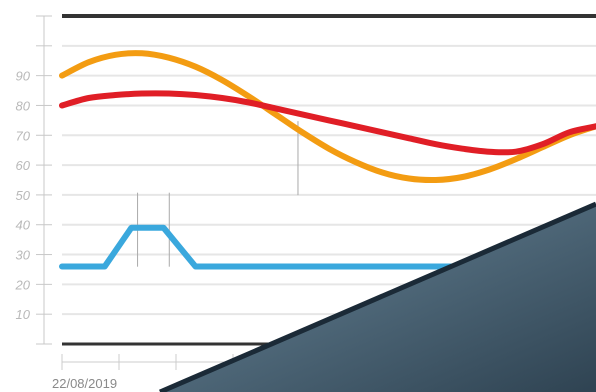 This screenshot has width=596, height=392. I want to click on y-tick-labels: 10 20 30 40 50 60 70 80 90, so click(23, 196).